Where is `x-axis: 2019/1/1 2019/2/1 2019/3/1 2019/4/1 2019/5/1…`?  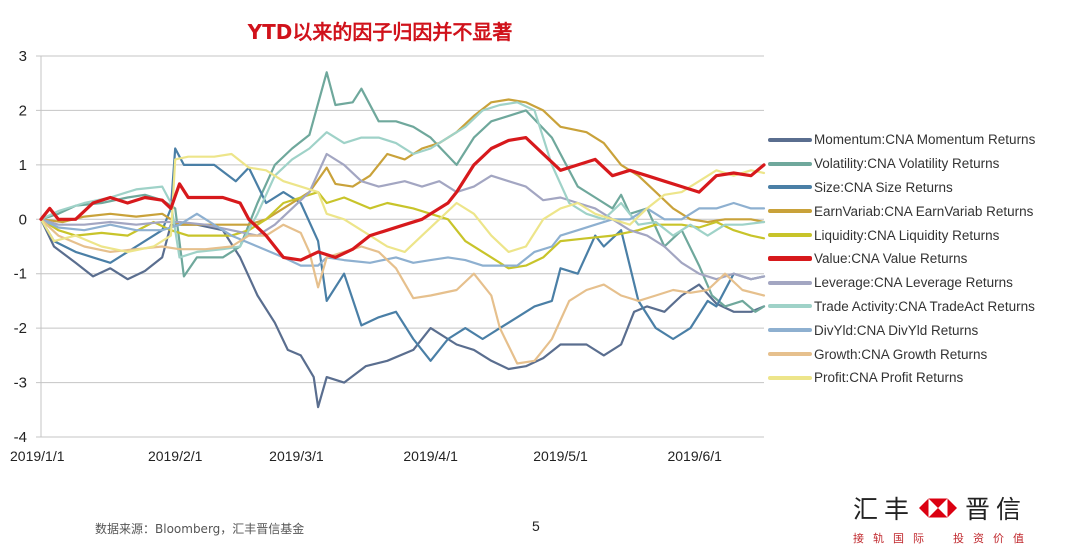
x-axis: 2019/1/1 2019/2/1 2019/3/1 2019/4/1 2019/5/1… is located at coordinates (366, 456).